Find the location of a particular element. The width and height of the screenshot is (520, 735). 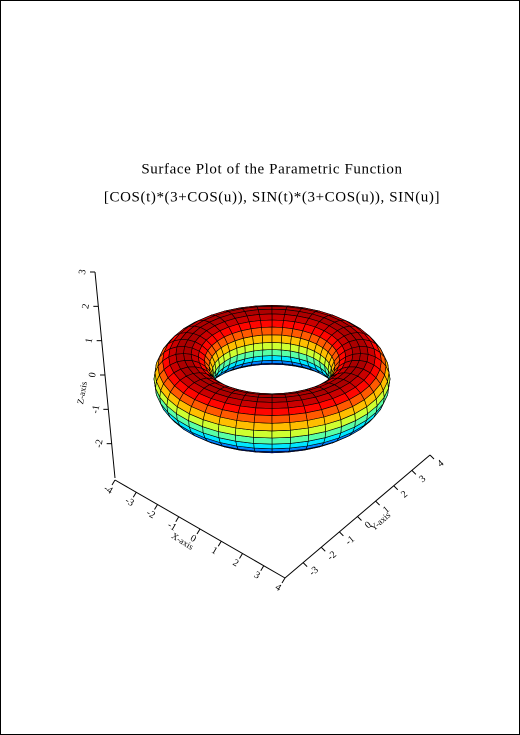

z-axis-tick-label: 1 is located at coordinates (90, 340).